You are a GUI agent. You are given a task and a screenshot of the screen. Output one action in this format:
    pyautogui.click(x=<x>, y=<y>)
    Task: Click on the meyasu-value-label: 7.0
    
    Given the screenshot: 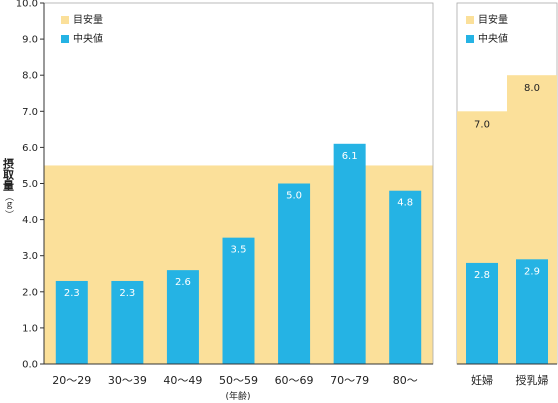 What is the action you would take?
    pyautogui.click(x=482, y=124)
    